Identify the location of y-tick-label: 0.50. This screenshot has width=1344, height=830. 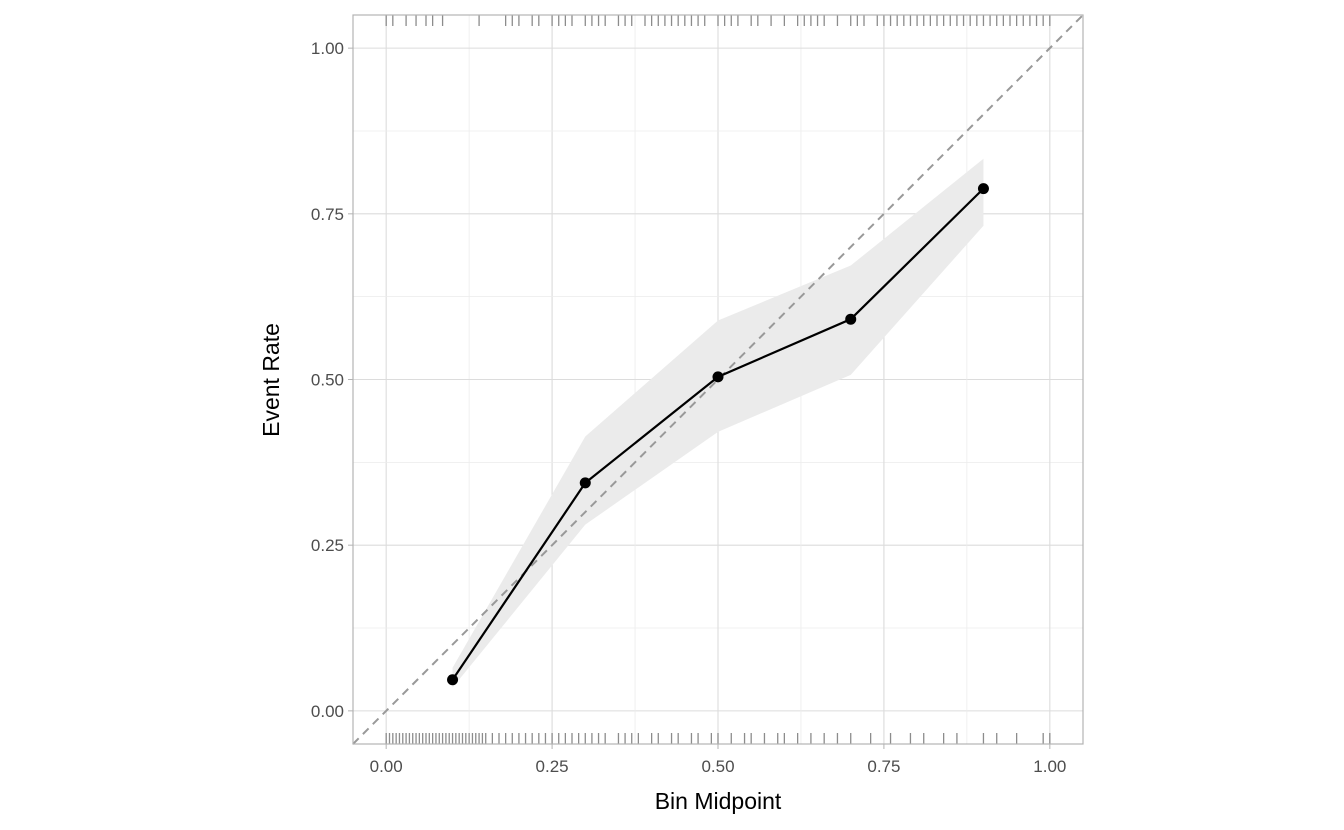
(327, 380).